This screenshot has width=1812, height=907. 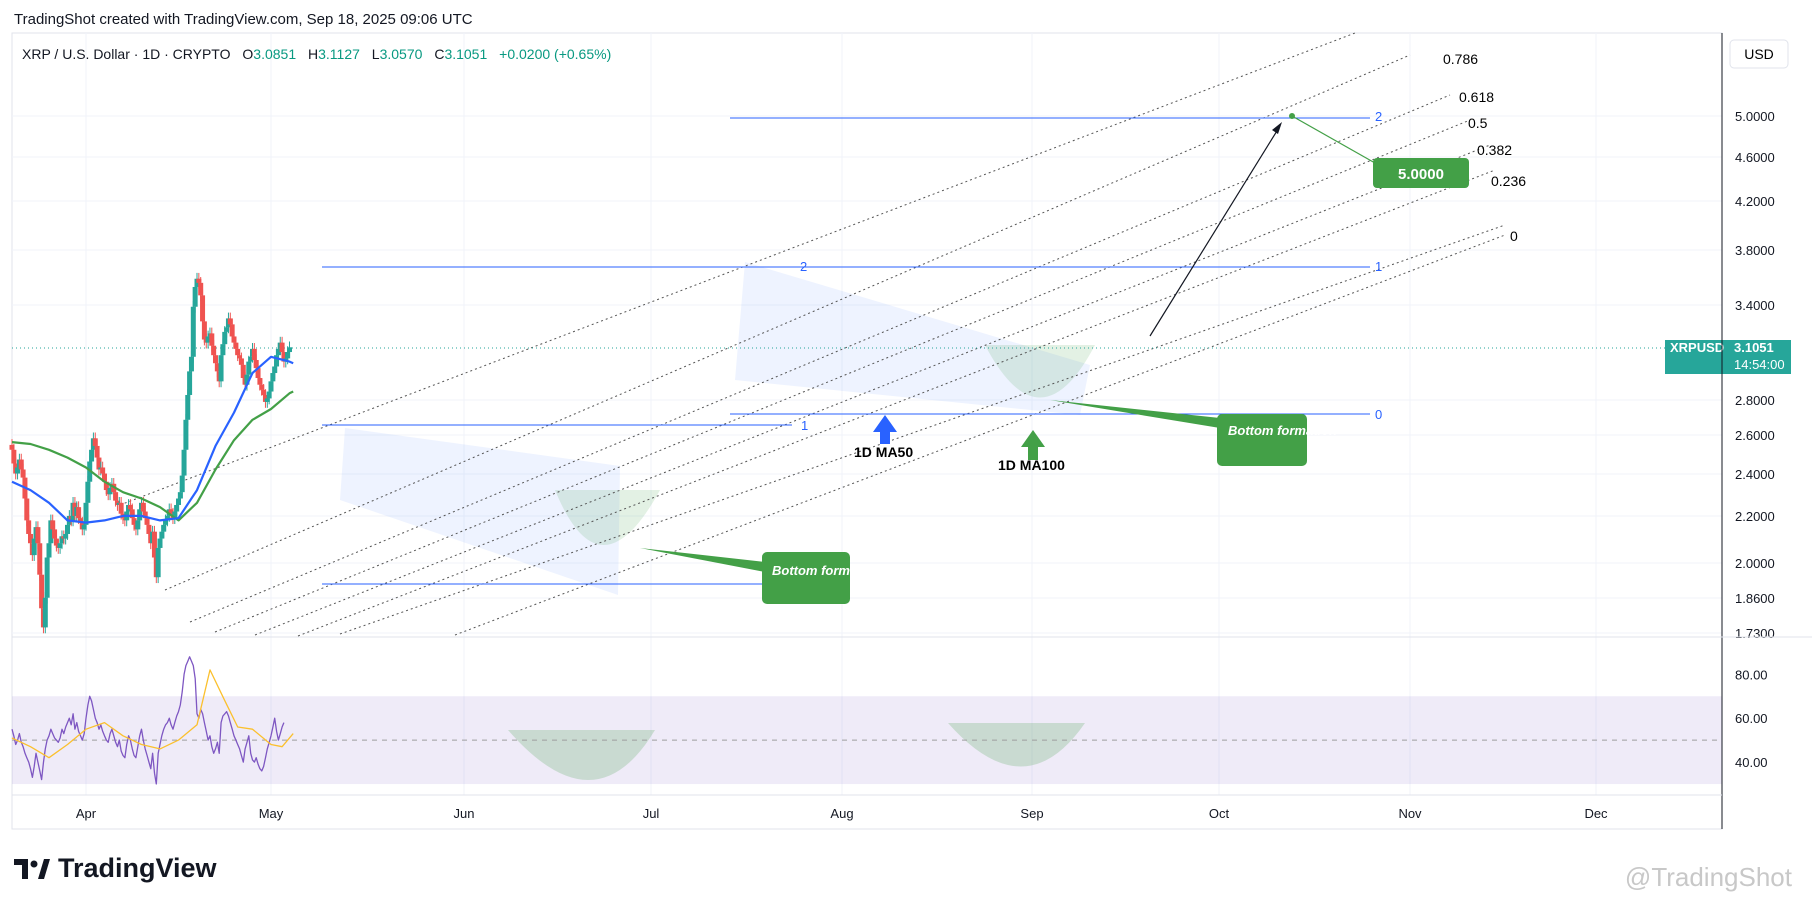 What do you see at coordinates (883, 452) in the screenshot?
I see `ma50-label: 1D MA50` at bounding box center [883, 452].